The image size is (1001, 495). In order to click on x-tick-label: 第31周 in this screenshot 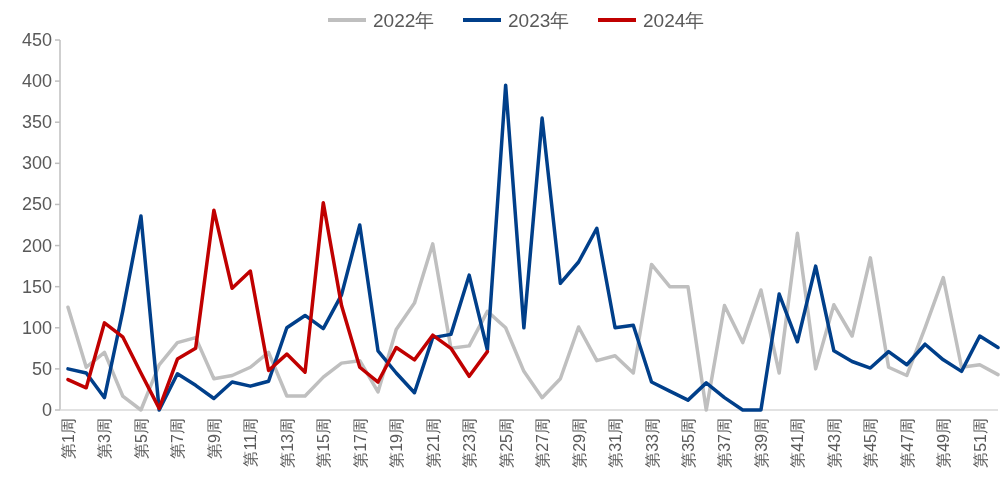, I will do `click(616, 443)`.